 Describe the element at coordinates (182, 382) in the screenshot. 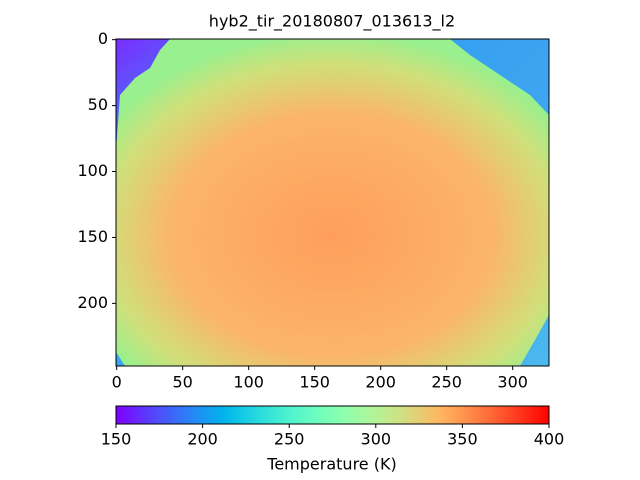

I see `x-tick-label: 50` at that location.